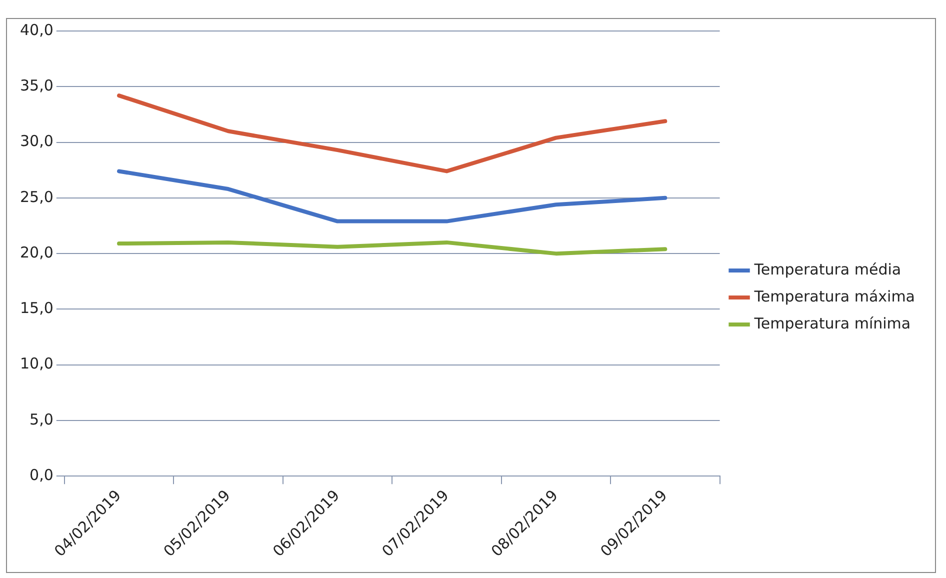 This screenshot has width=946, height=578. I want to click on y-tick-label: 25,0, so click(37, 197).